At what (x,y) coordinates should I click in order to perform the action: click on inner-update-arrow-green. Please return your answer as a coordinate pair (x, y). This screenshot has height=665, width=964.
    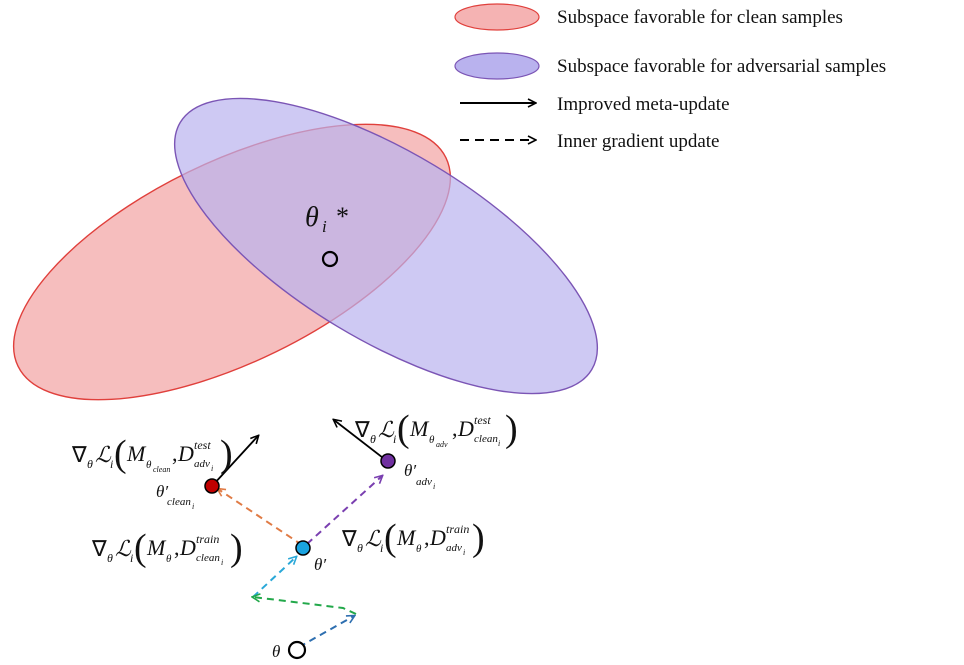
    Looking at the image, I should click on (305, 606).